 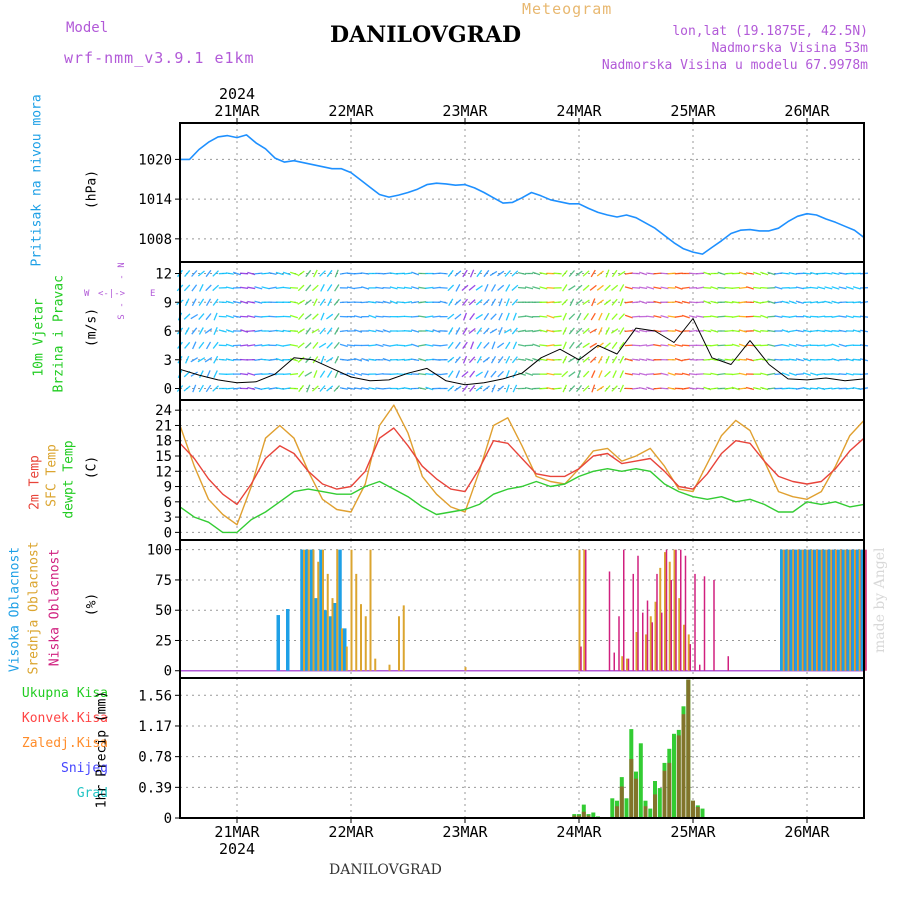 What do you see at coordinates (112, 294) in the screenshot?
I see `compass-center: <-|->` at bounding box center [112, 294].